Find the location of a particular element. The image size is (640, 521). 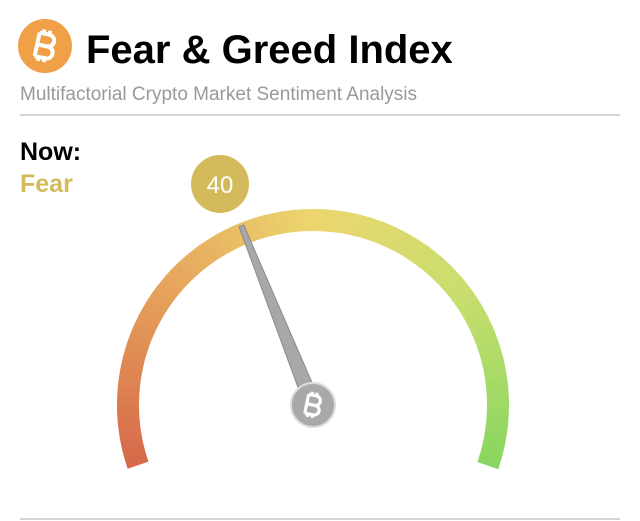

value-label: 40 is located at coordinates (220, 185).